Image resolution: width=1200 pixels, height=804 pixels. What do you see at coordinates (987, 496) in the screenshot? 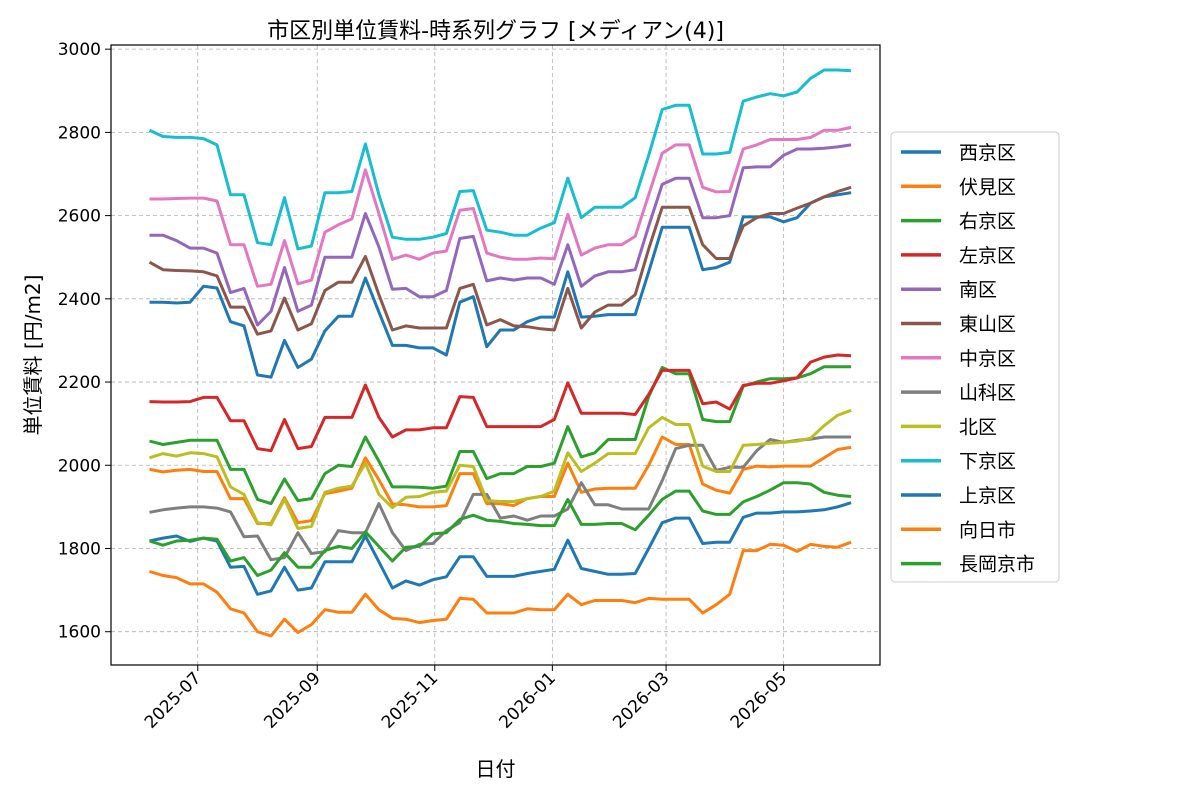
I see `legend-label: 上京区` at bounding box center [987, 496].